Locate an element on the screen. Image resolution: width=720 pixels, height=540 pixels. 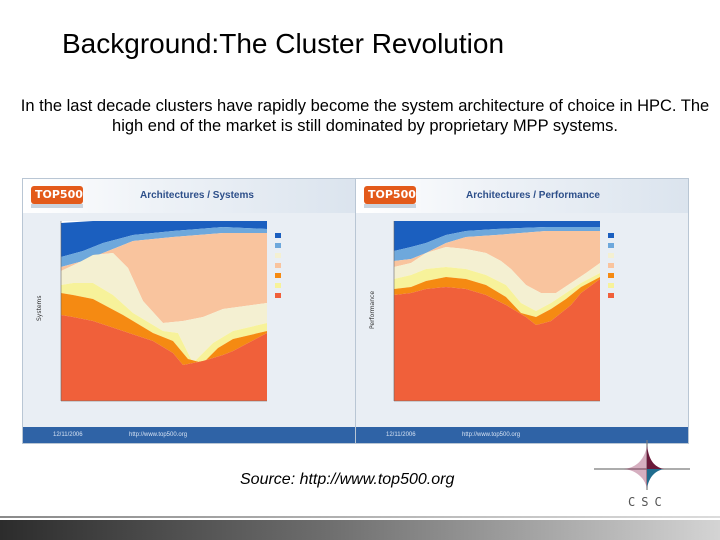
footer-bar is located at coordinates (360, 530).